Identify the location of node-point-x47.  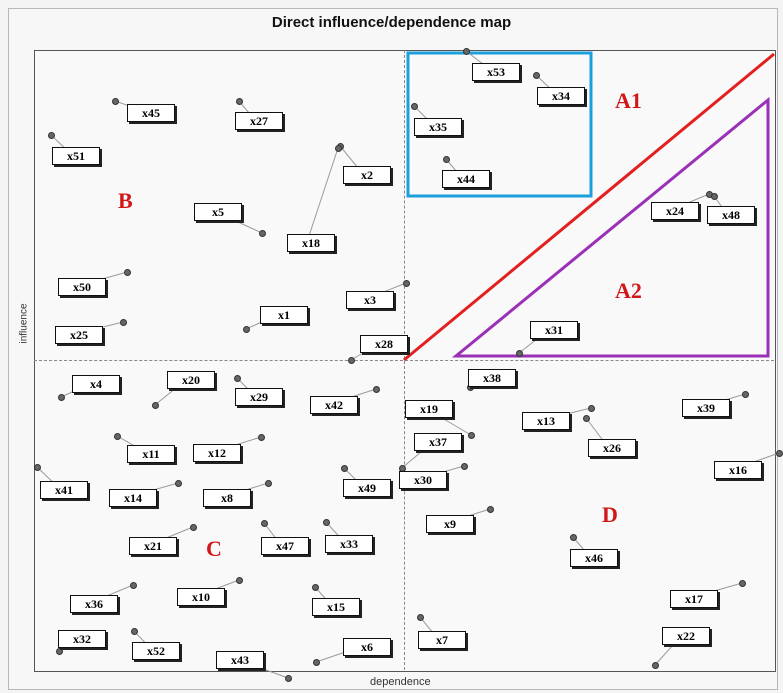
(264, 523).